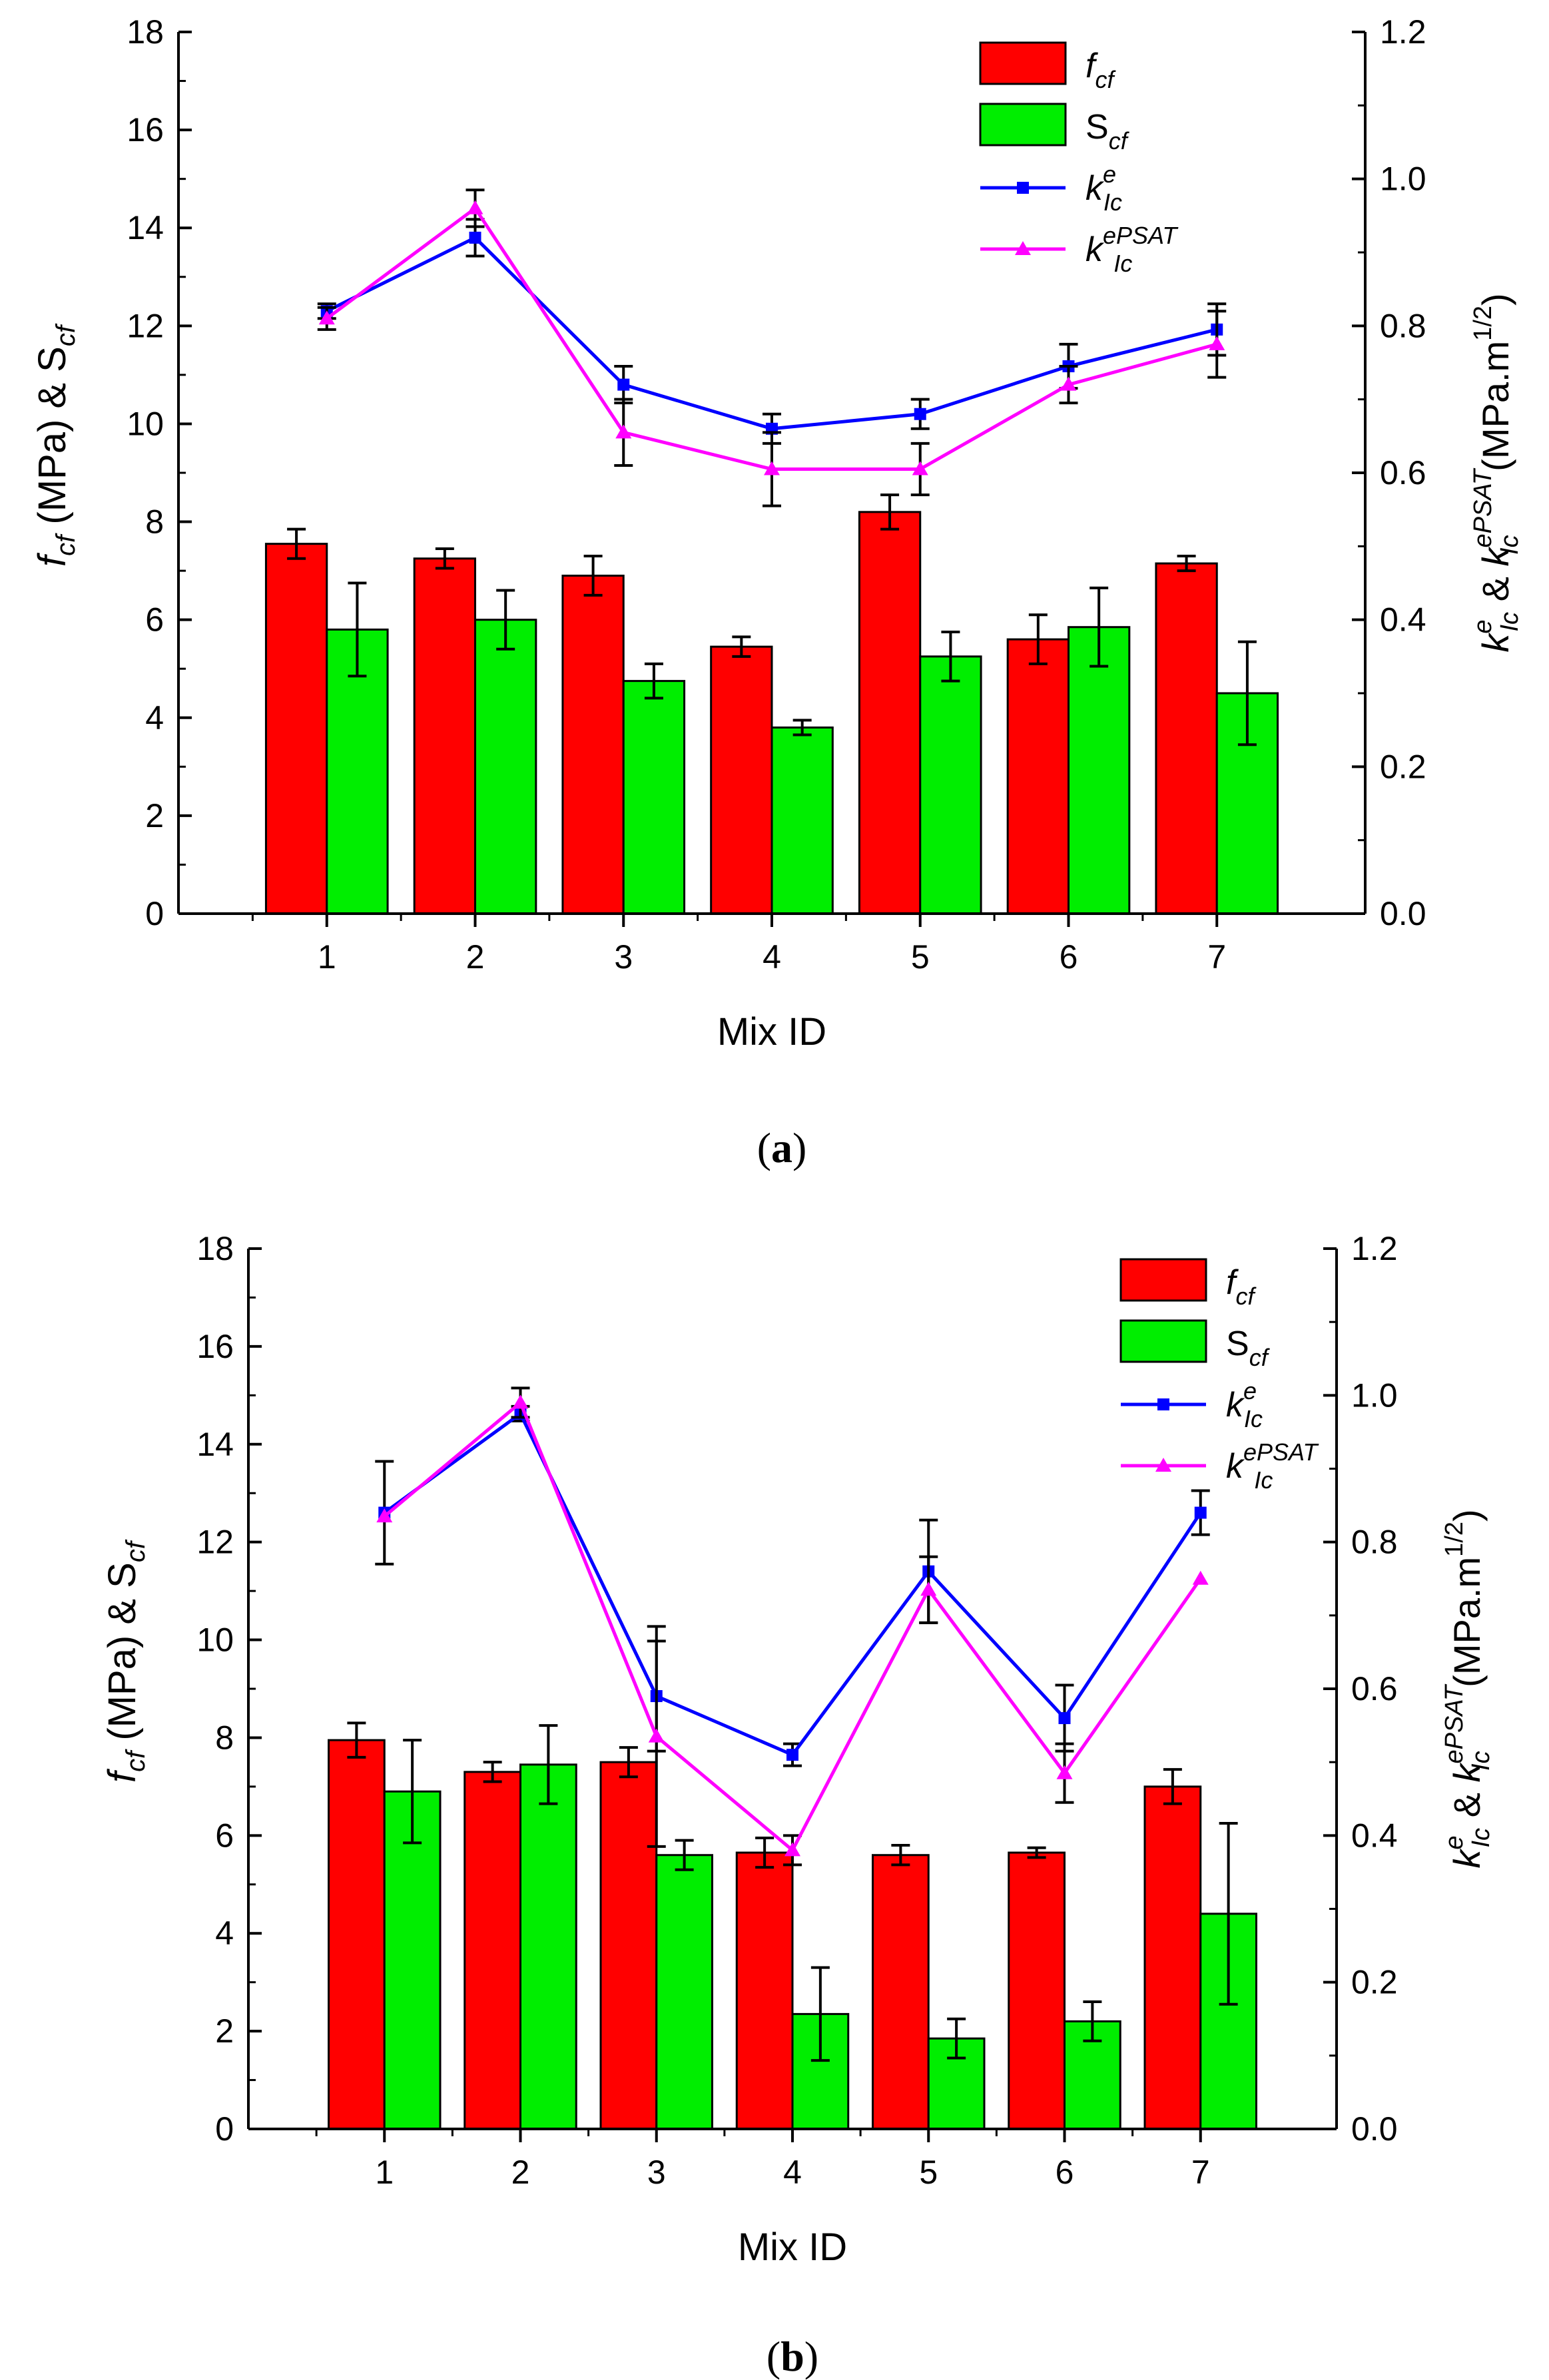 The image size is (1549, 2380). What do you see at coordinates (1100, 70) in the screenshot?
I see `legend-label-1: fcf` at bounding box center [1100, 70].